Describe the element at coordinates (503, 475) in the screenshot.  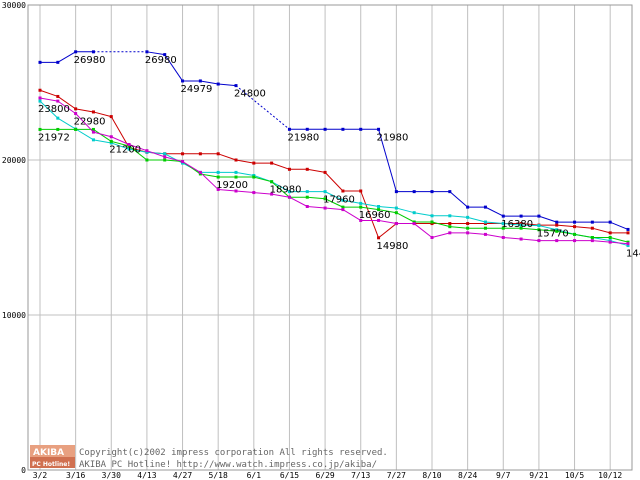
I see `x-tick-label: 9/7` at that location.